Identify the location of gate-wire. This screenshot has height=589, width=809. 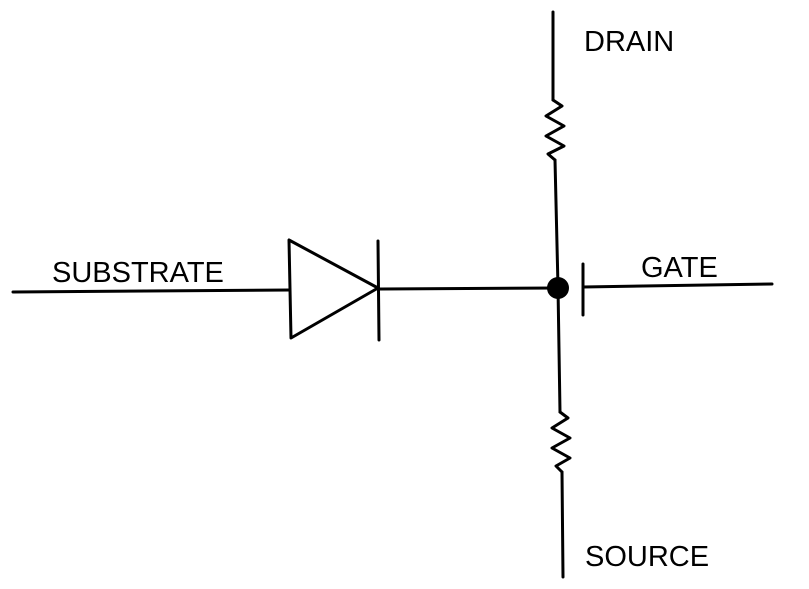
(677, 285).